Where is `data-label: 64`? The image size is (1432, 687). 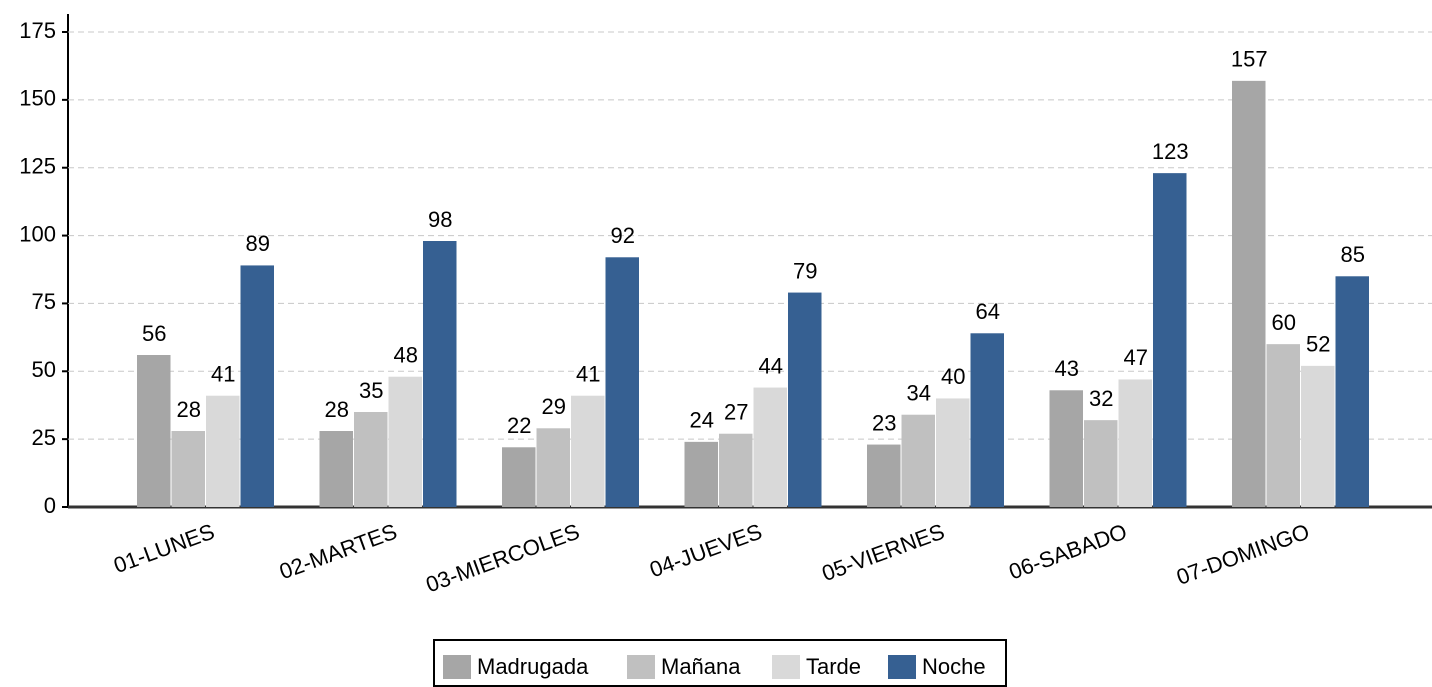
data-label: 64 is located at coordinates (988, 311).